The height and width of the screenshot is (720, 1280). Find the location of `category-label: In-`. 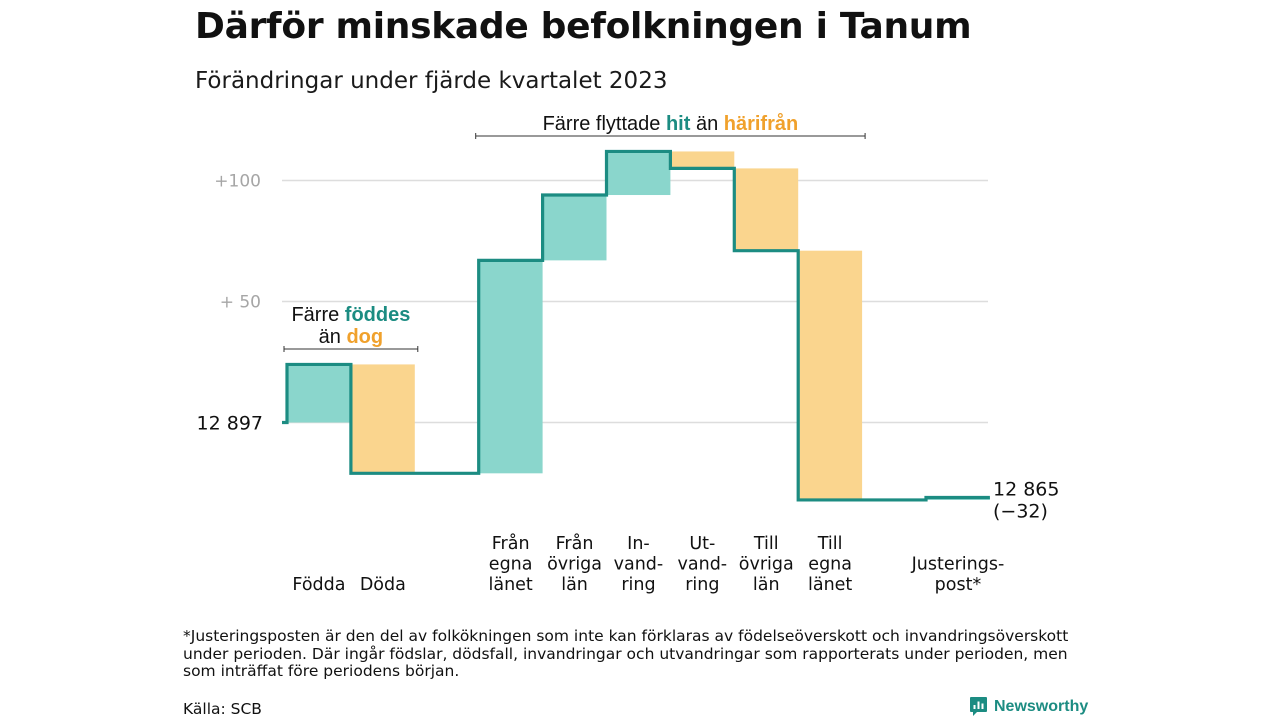

category-label: In- is located at coordinates (638, 544).